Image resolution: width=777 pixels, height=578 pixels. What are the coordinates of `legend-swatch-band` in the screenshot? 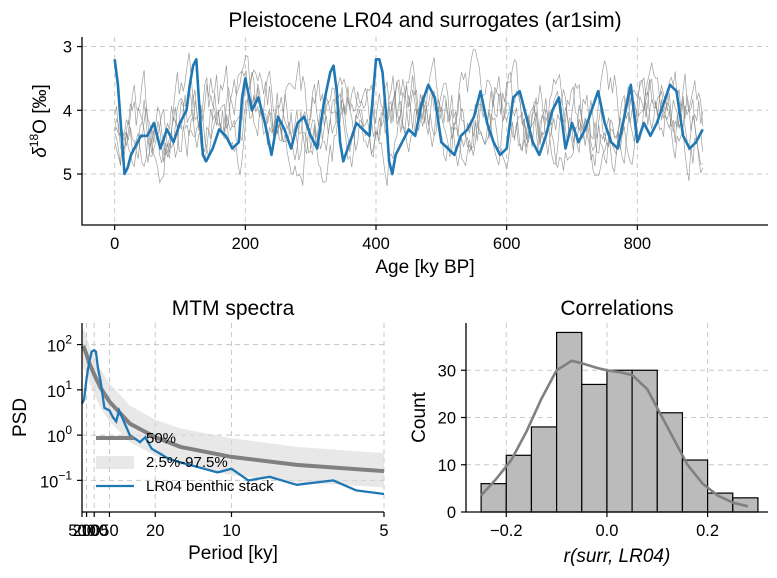 It's located at (115, 462).